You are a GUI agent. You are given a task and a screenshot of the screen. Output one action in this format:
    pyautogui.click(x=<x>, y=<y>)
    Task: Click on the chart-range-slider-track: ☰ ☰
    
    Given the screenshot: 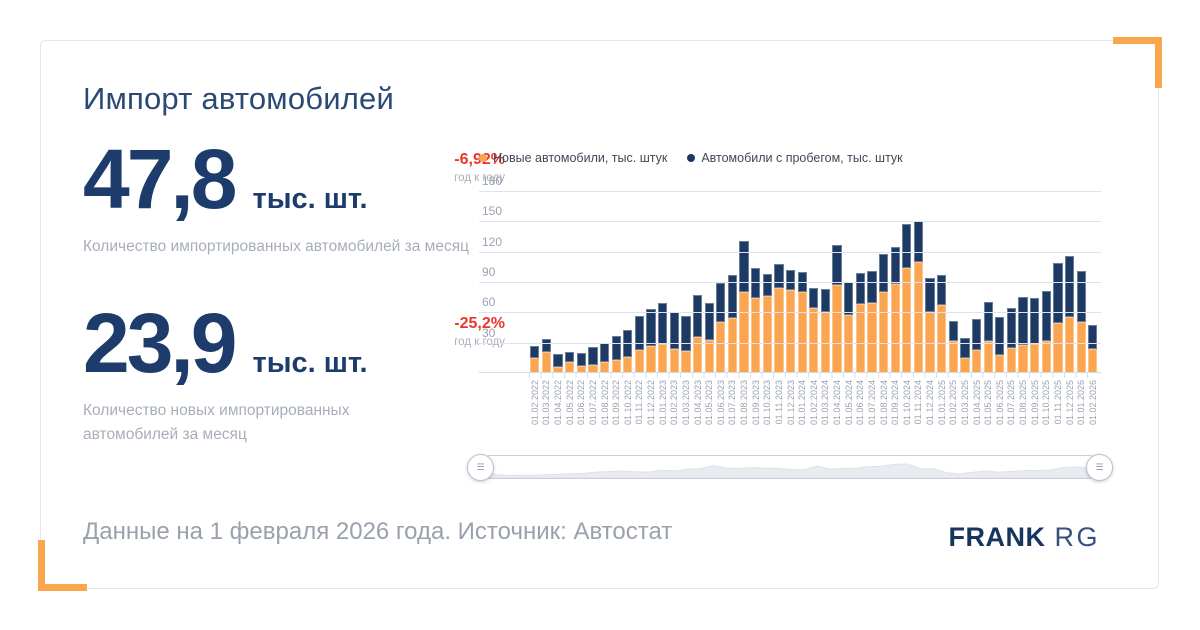 What is the action you would take?
    pyautogui.click(x=790, y=467)
    